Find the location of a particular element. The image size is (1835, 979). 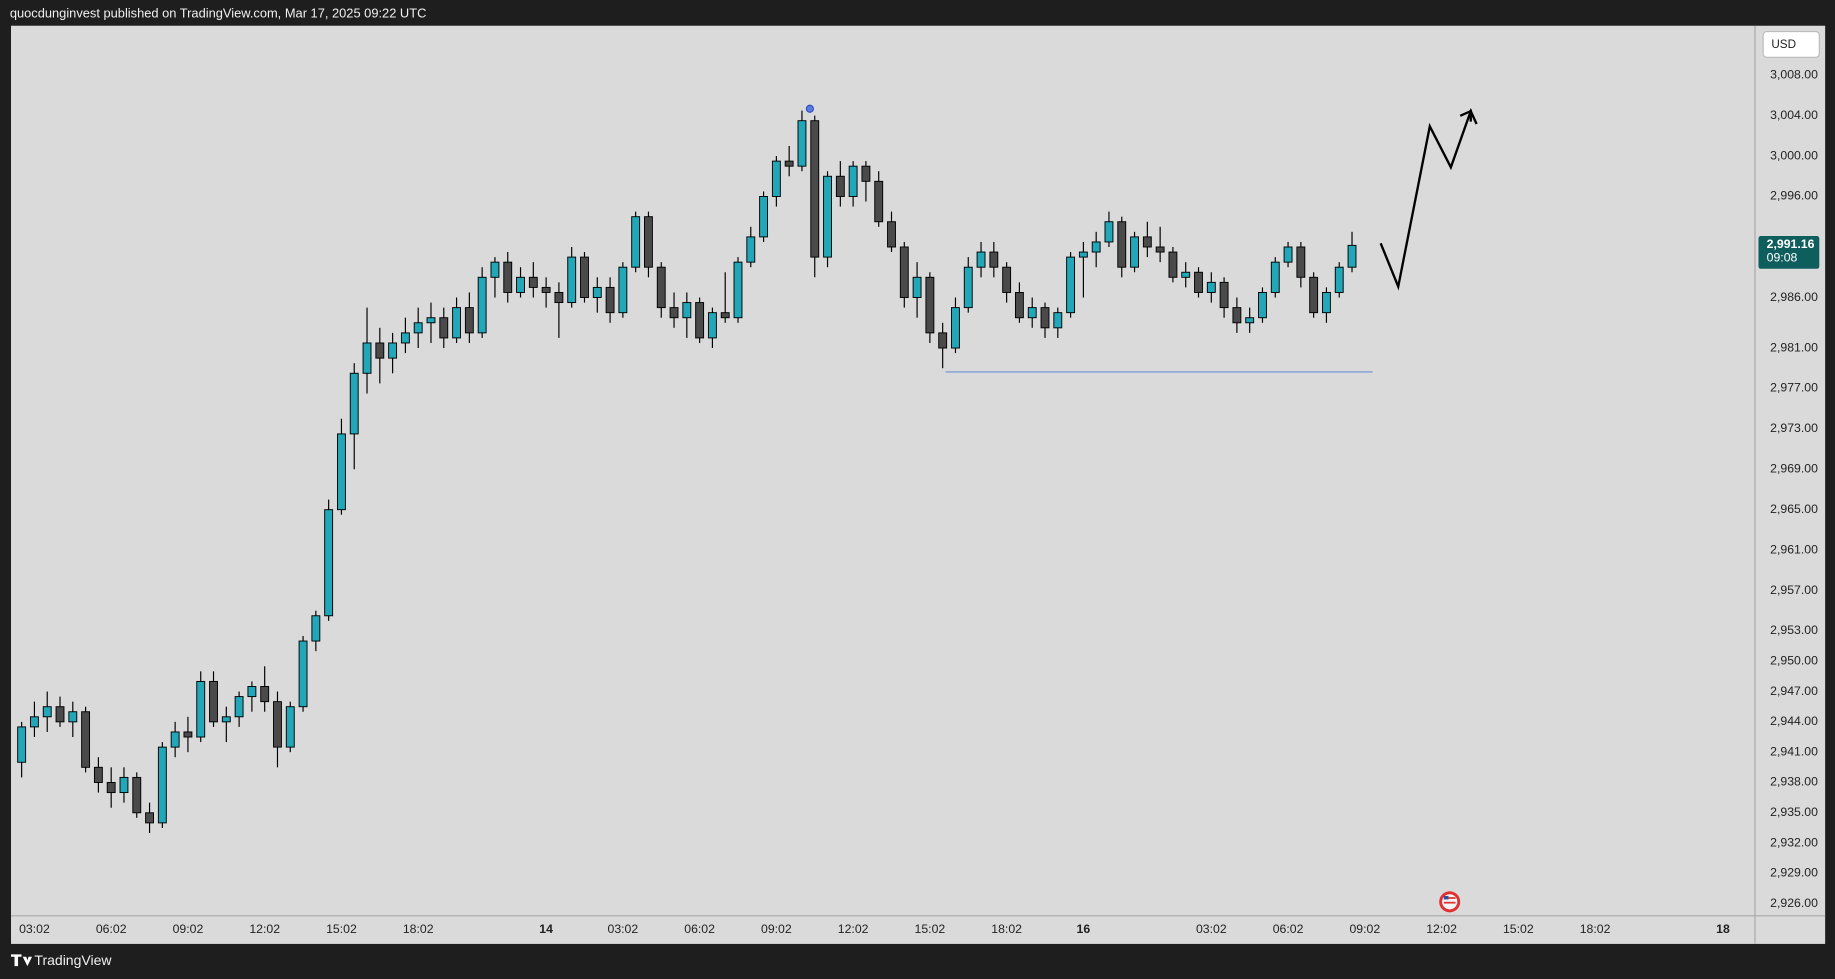

last-price-box is located at coordinates (1789, 252).